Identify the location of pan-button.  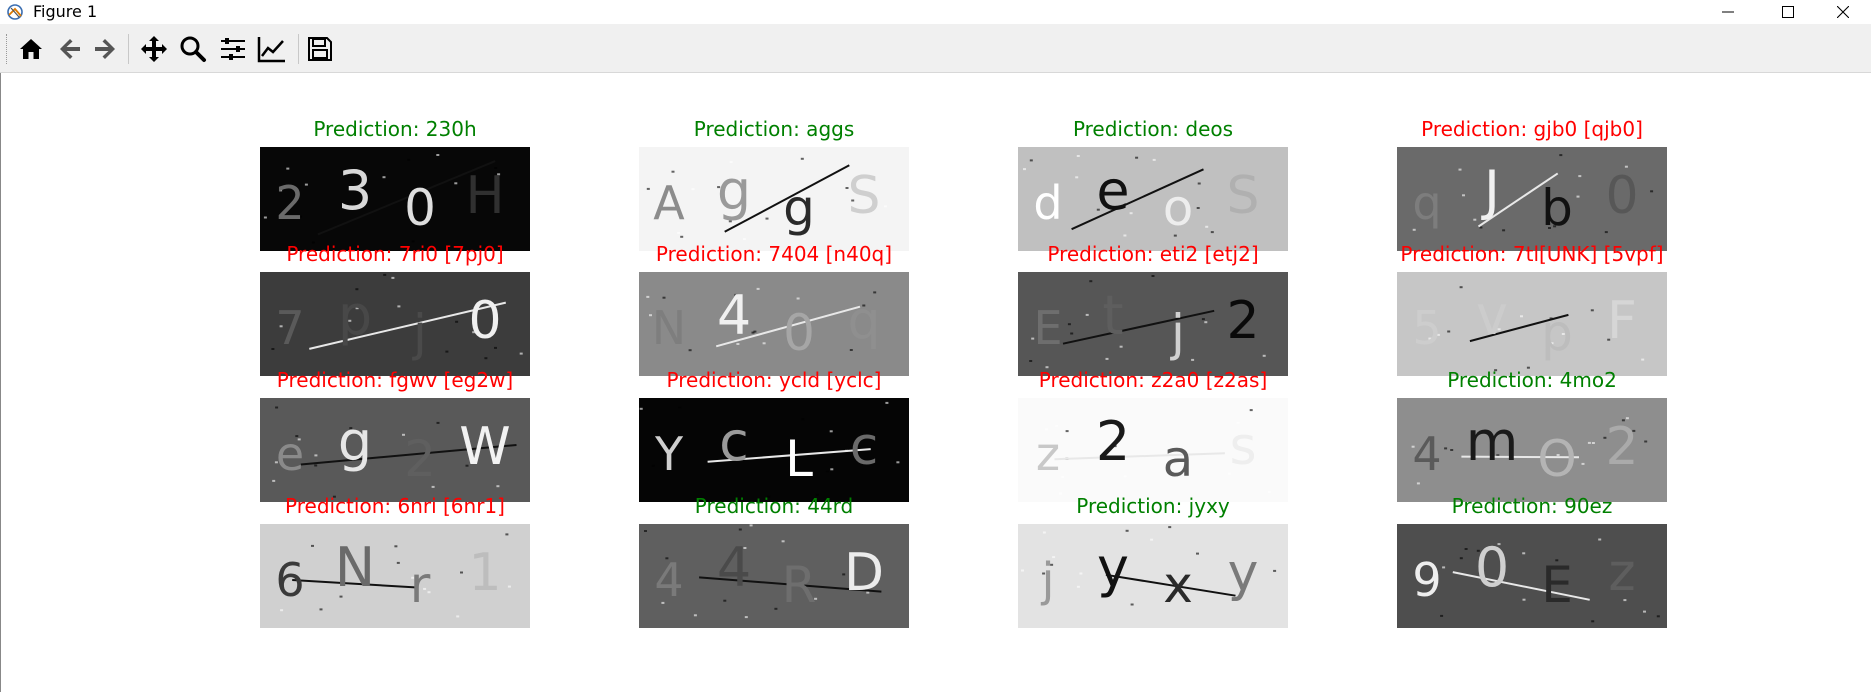
(154, 49).